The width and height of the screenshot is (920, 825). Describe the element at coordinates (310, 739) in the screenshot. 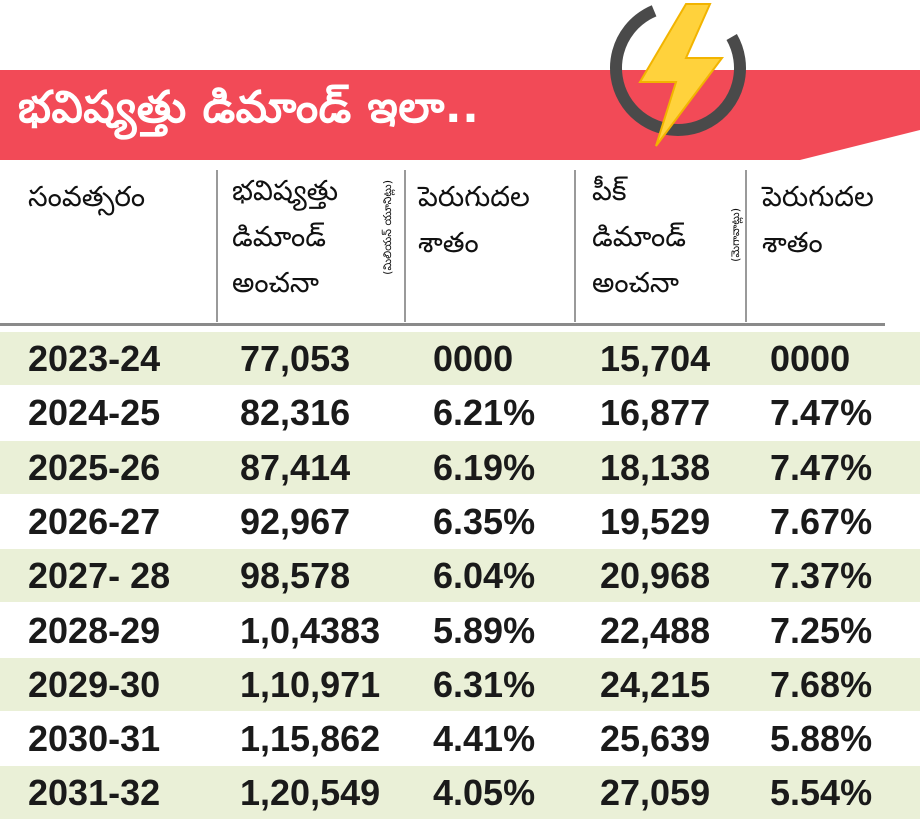

I see `cell-demand: 1,15,862` at that location.